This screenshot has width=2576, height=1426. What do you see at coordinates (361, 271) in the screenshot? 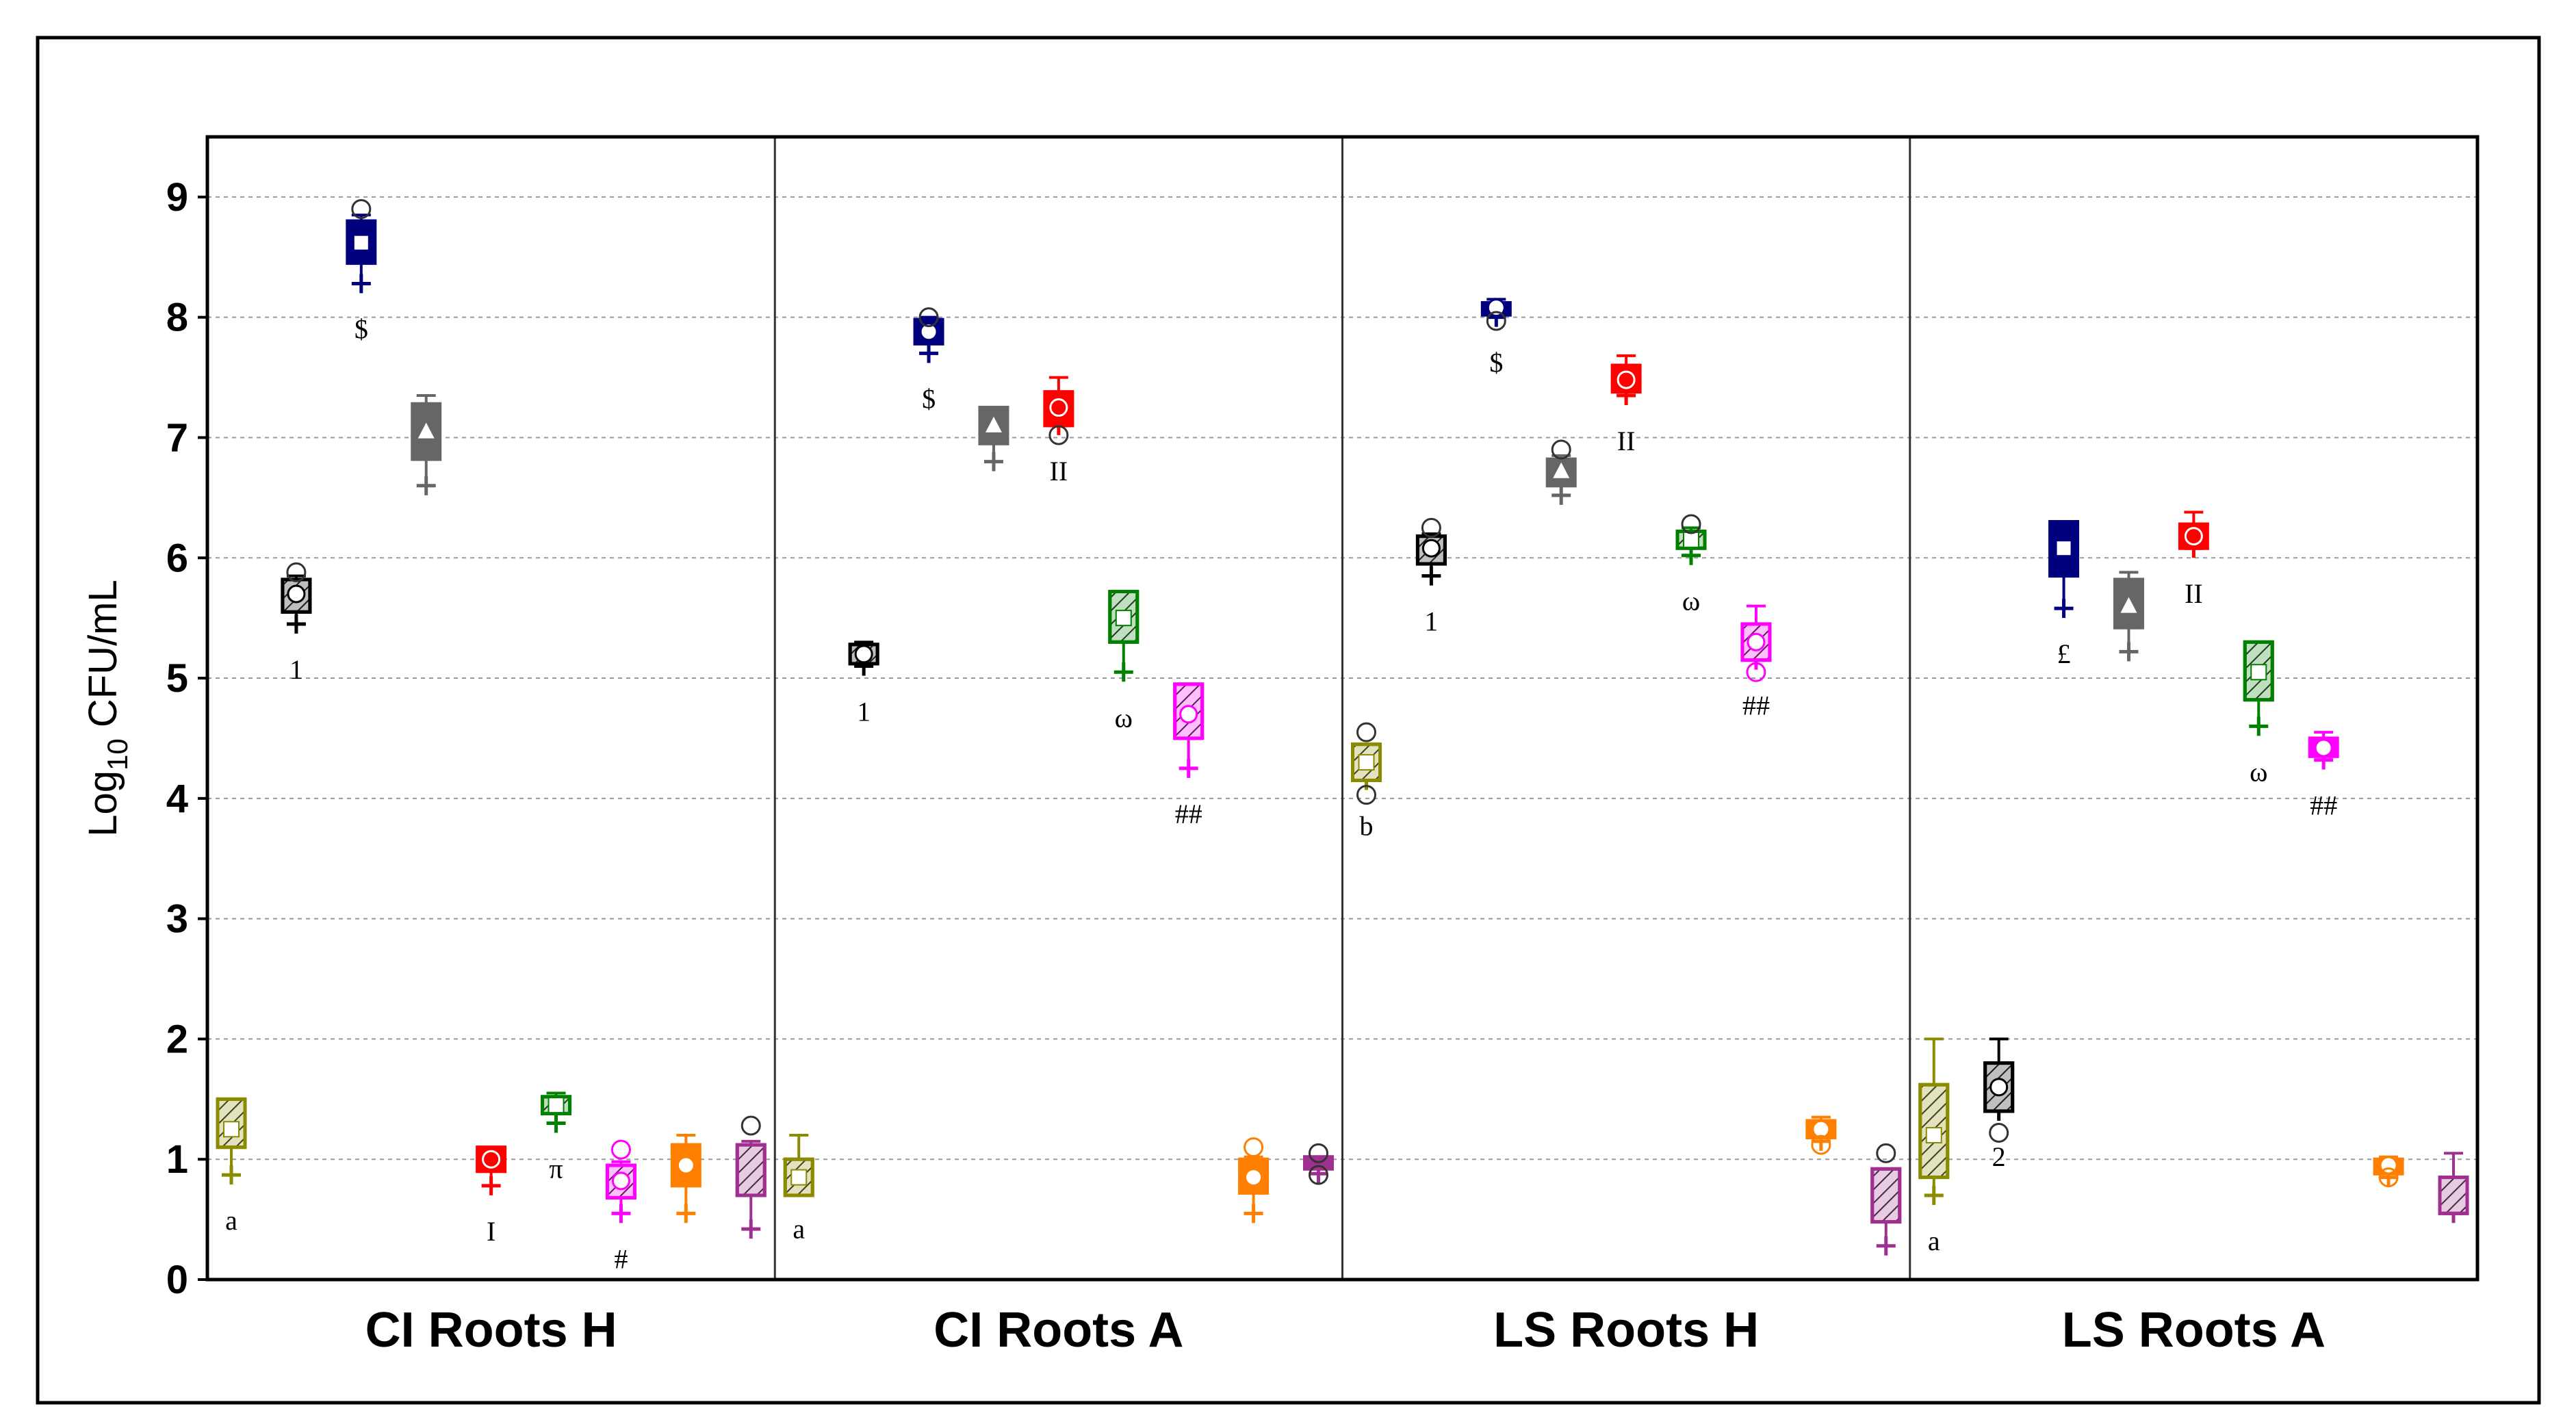
I see `box-group: $` at bounding box center [361, 271].